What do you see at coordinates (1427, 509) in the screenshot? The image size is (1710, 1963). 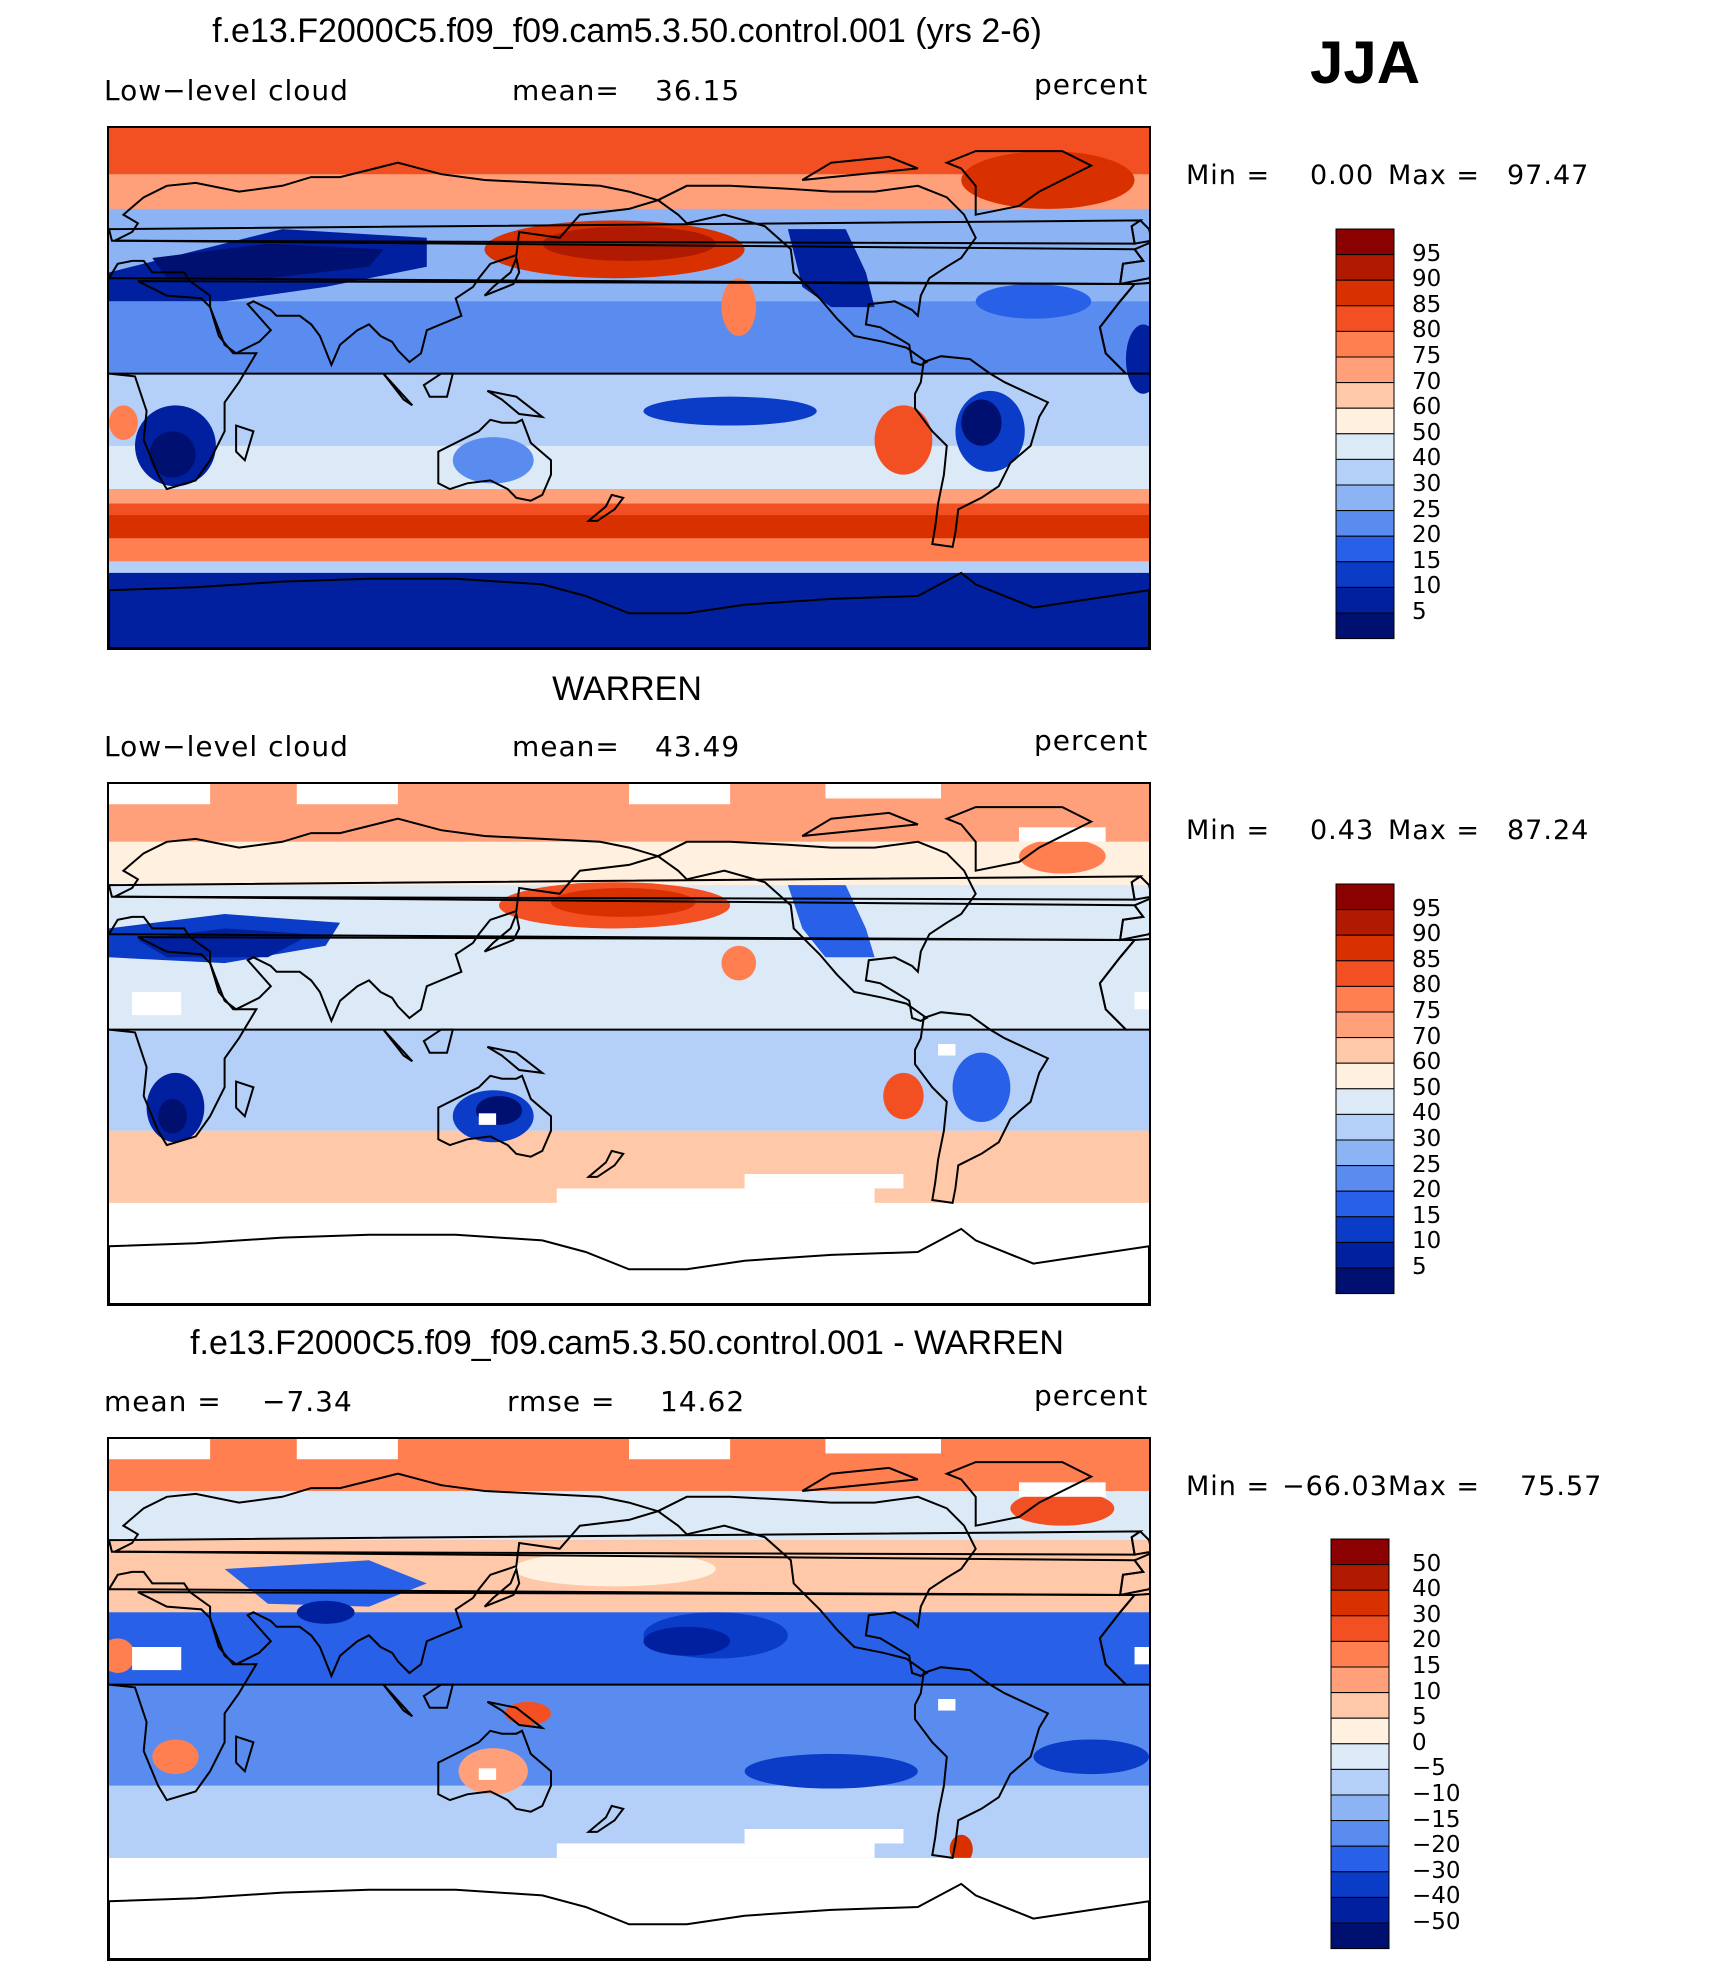 I see `colorbar-tick-label: 25` at bounding box center [1427, 509].